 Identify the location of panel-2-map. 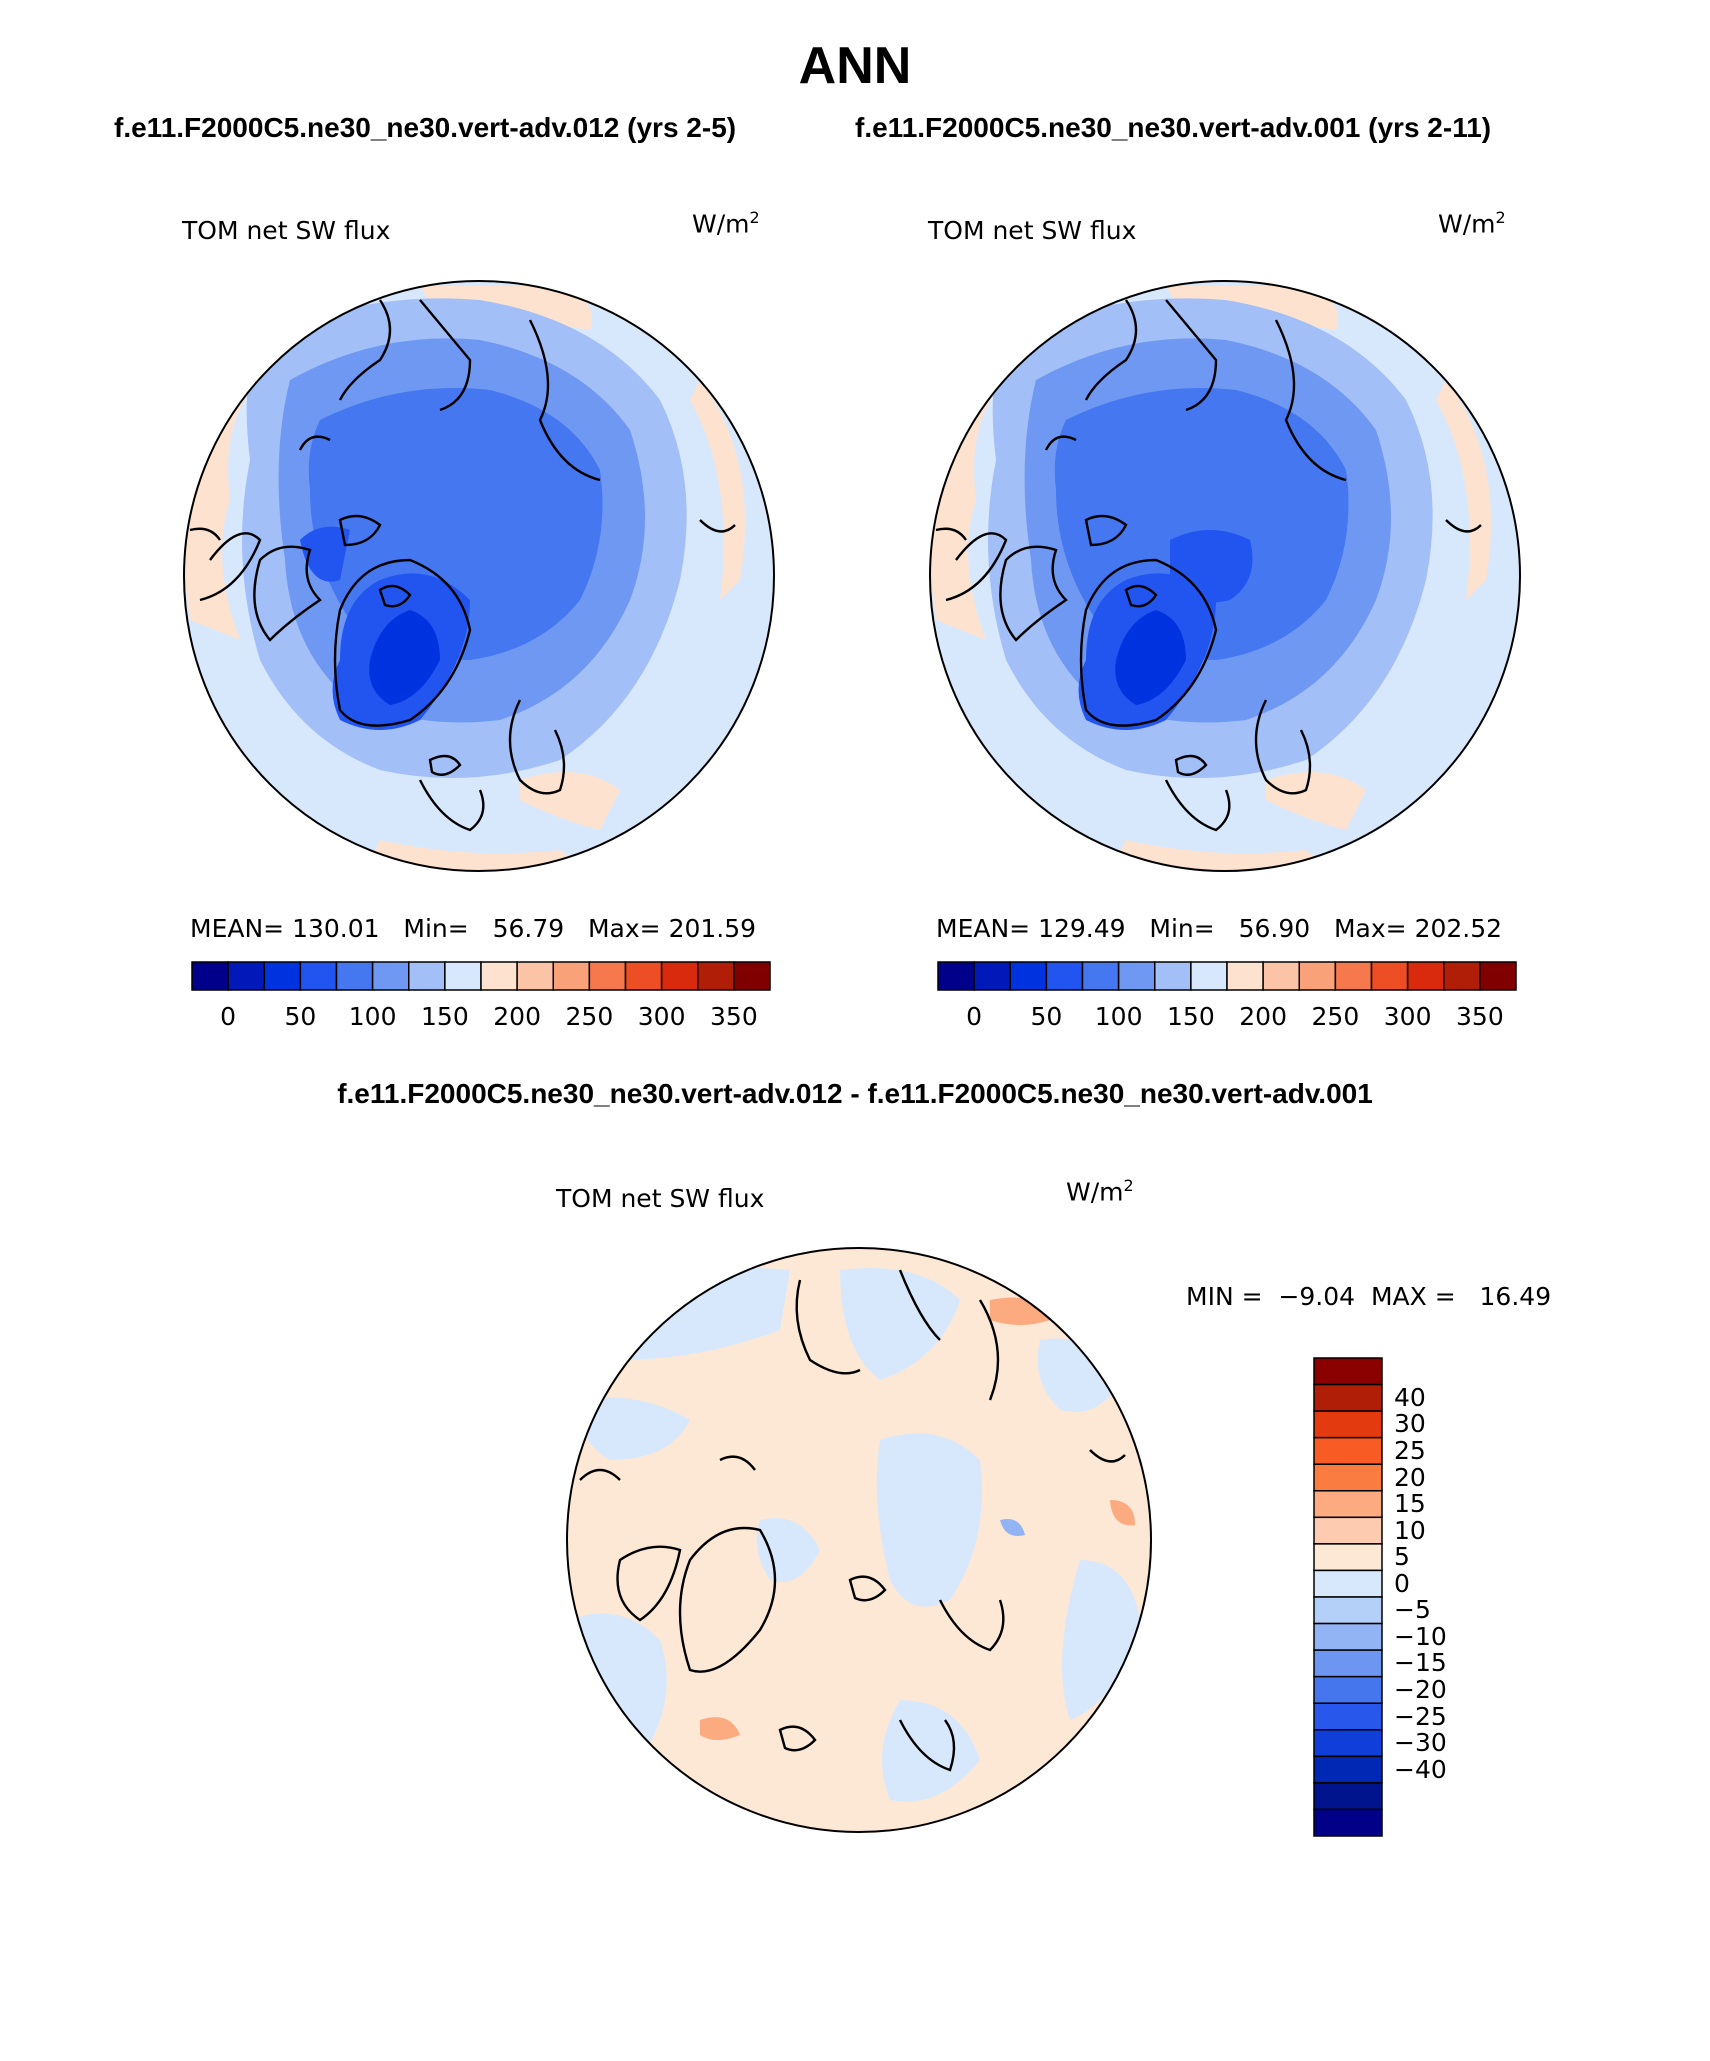
(1225, 576).